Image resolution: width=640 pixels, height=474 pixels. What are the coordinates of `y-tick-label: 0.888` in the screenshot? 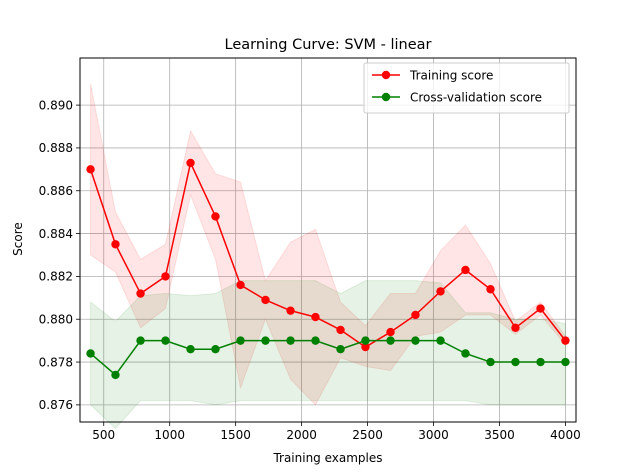 It's located at (56, 148).